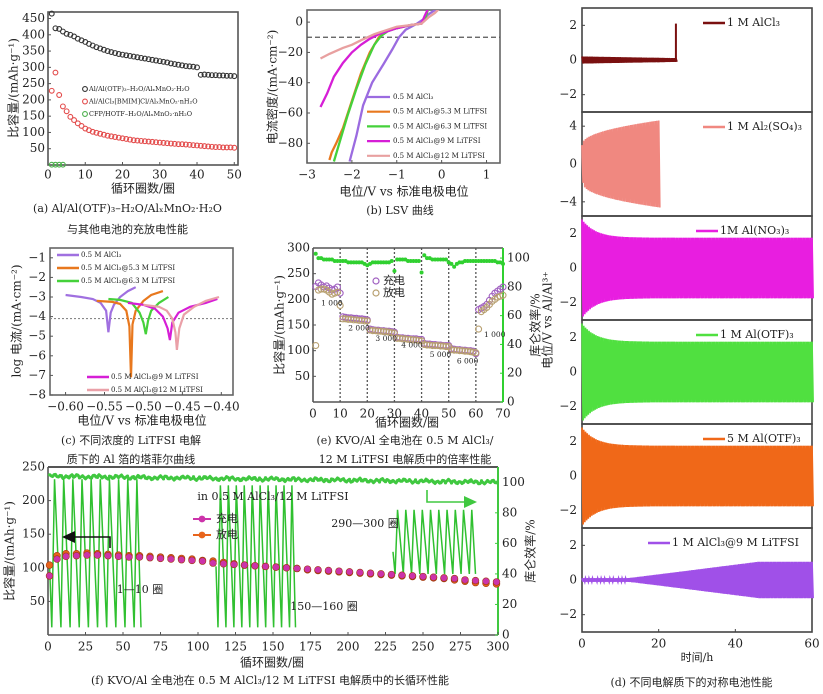  What do you see at coordinates (128, 268) in the screenshot?
I see `c-legend-label: 0.5 M AlCl₃@5.3 M LiTFSI` at bounding box center [128, 268].